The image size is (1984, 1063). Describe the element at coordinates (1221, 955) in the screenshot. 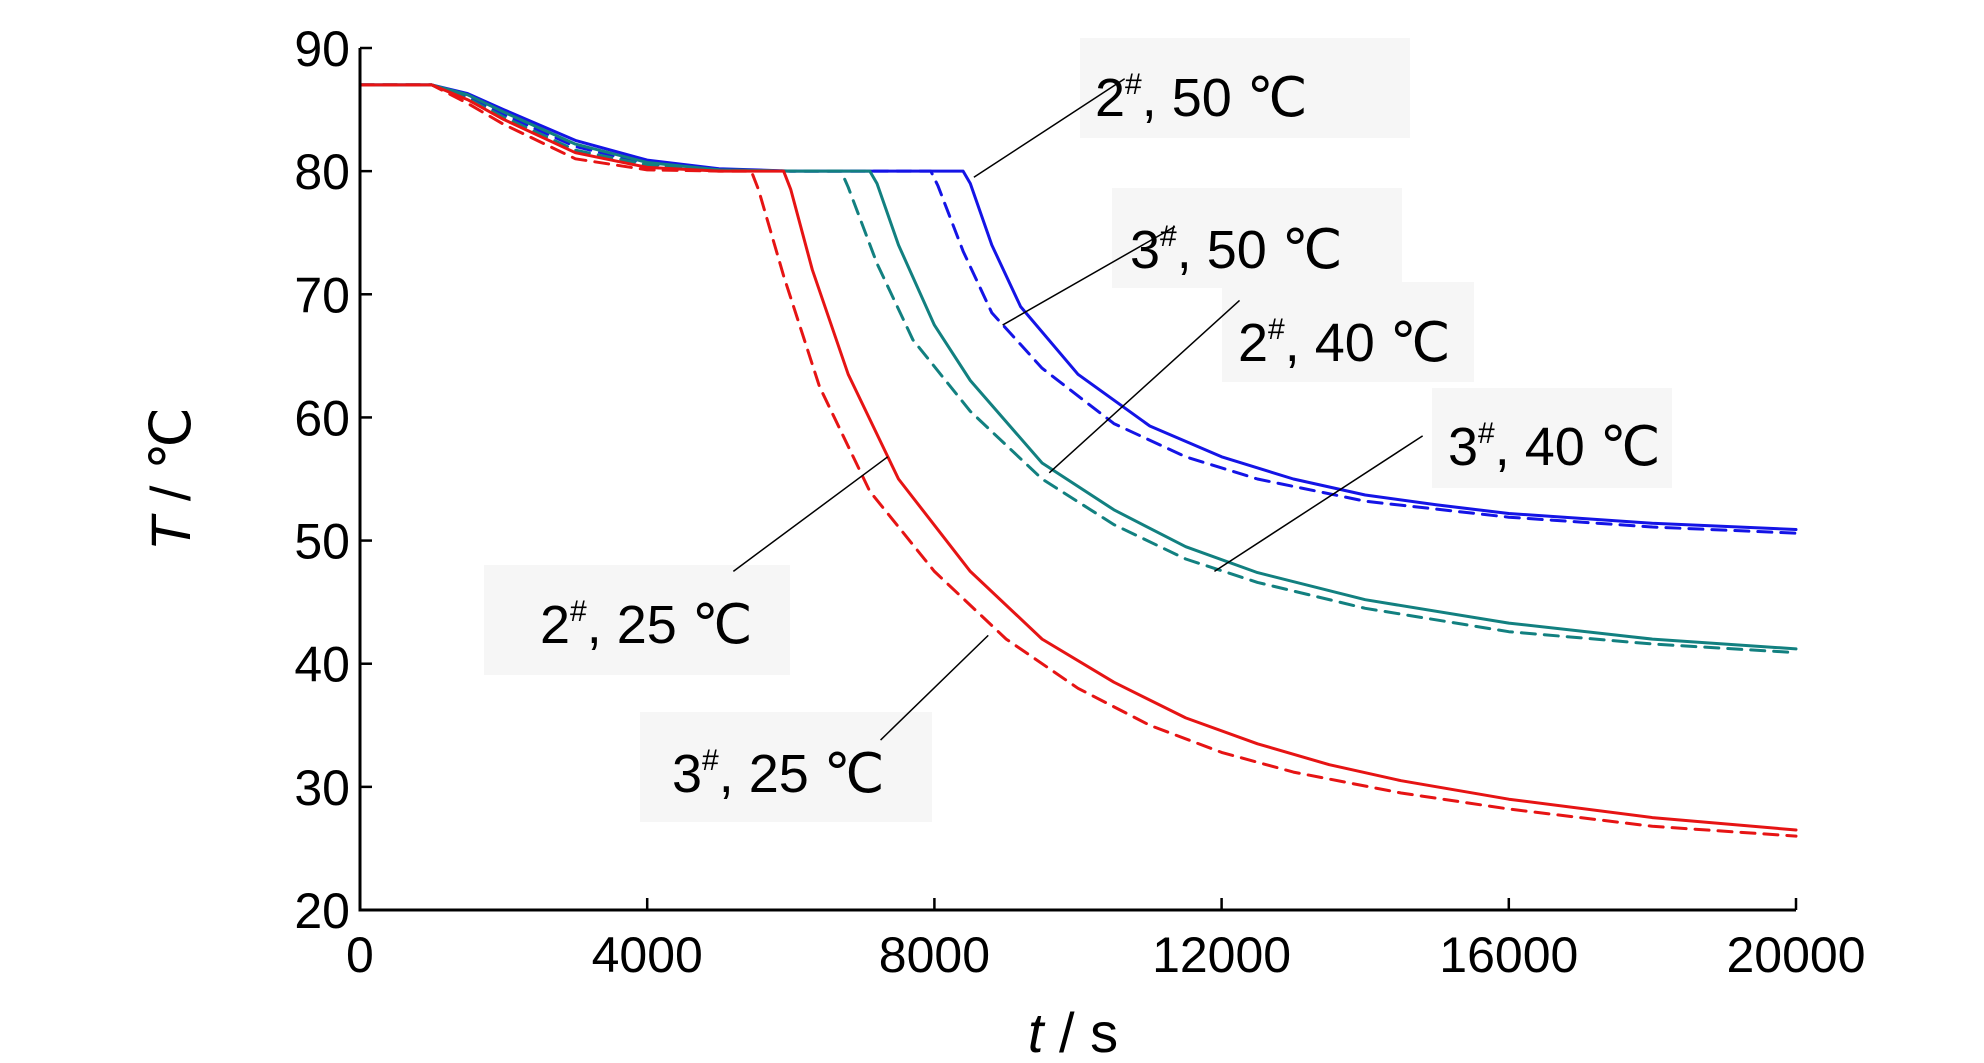

I see `x-tick-label: 12000` at that location.